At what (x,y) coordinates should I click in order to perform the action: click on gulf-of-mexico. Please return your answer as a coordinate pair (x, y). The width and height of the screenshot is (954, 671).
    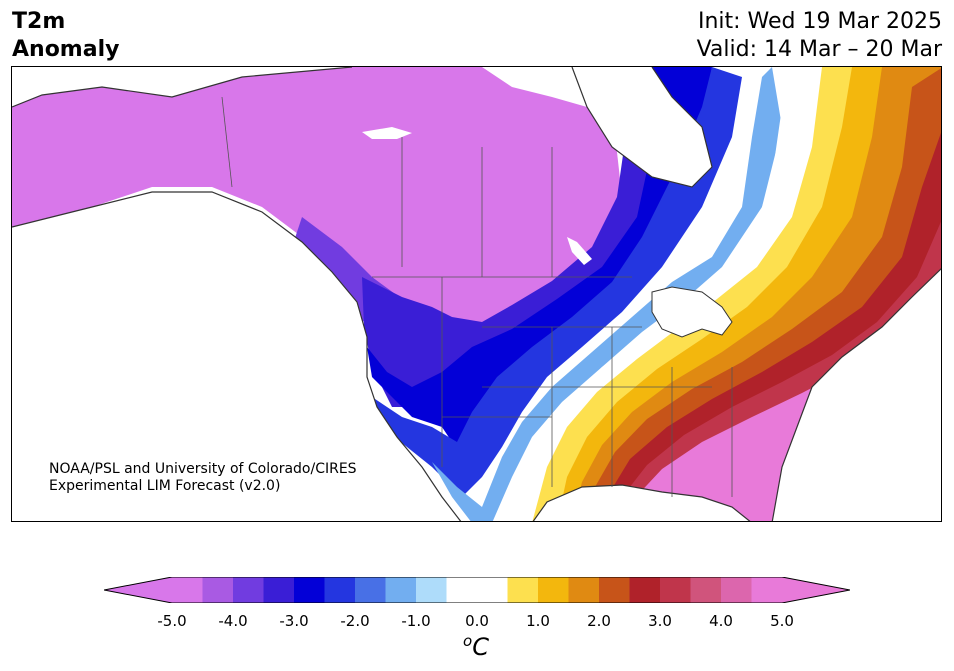
    Looking at the image, I should click on (641, 503).